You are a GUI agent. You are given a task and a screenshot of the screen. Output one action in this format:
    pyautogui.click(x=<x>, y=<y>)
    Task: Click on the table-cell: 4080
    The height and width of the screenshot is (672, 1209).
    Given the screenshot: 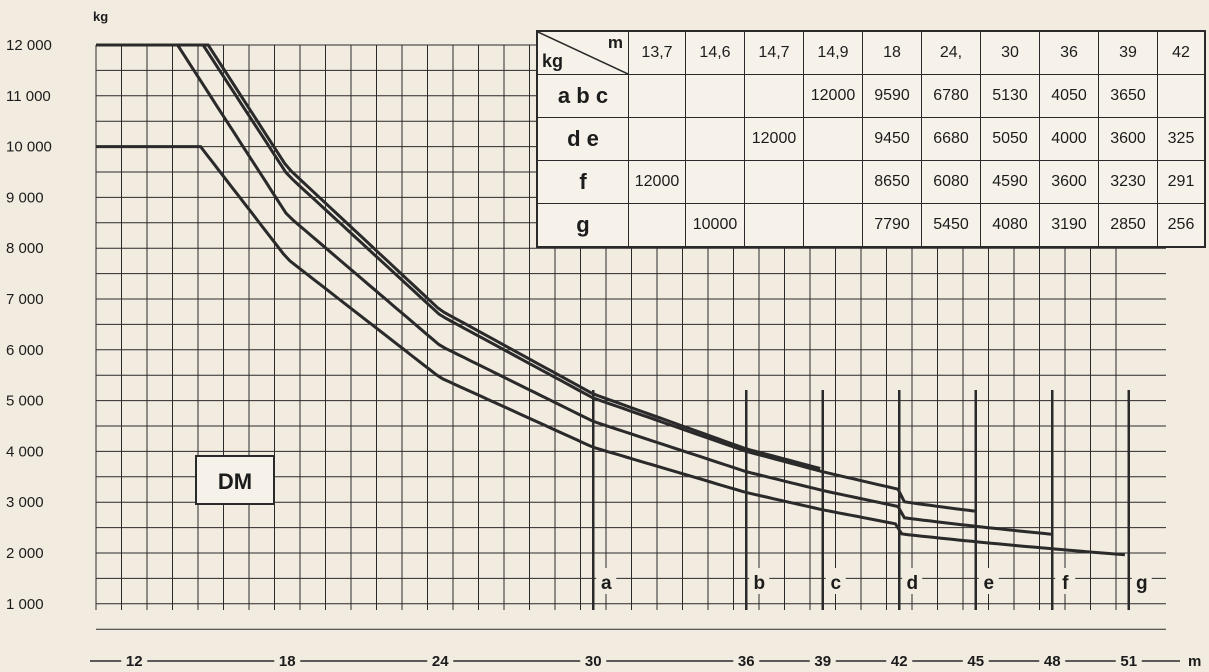 What is the action you would take?
    pyautogui.click(x=1010, y=225)
    